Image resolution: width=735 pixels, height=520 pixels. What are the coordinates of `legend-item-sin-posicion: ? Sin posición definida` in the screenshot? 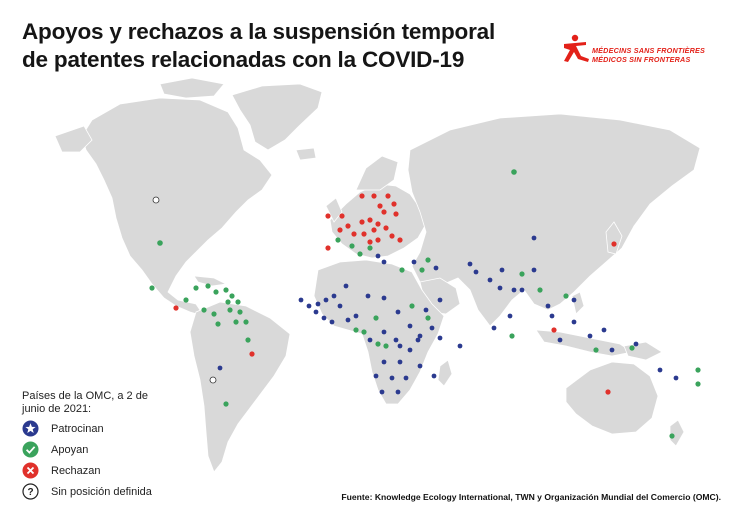 It's located at (97, 491).